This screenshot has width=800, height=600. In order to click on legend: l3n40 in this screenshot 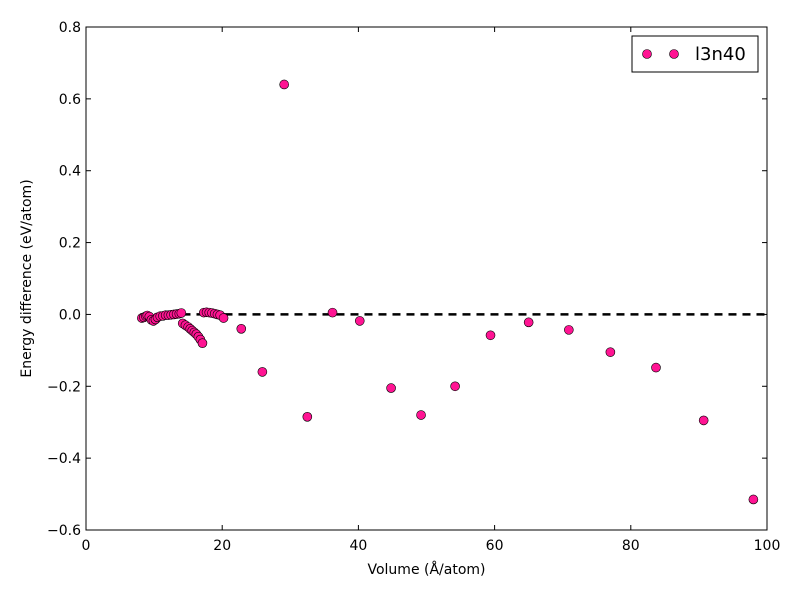, I will do `click(695, 54)`.